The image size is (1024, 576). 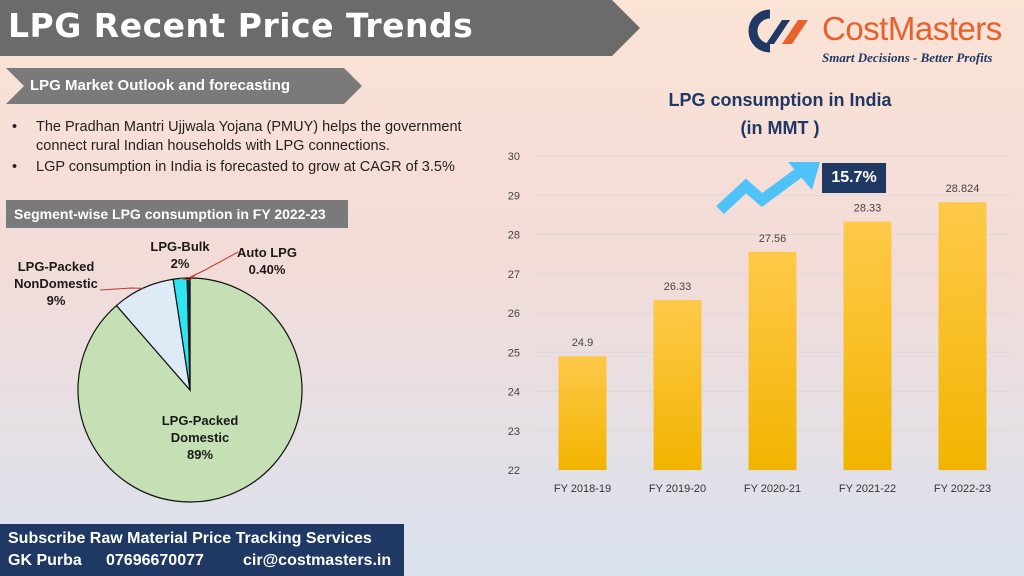 I want to click on bar-data-label: 24.9, so click(x=582, y=343).